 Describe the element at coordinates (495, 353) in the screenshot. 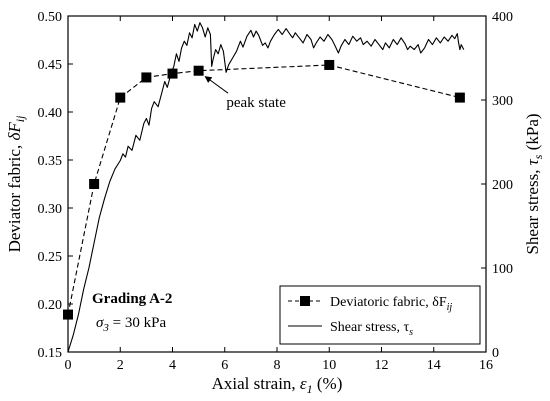

I see `y-right-tick-label: 0` at that location.